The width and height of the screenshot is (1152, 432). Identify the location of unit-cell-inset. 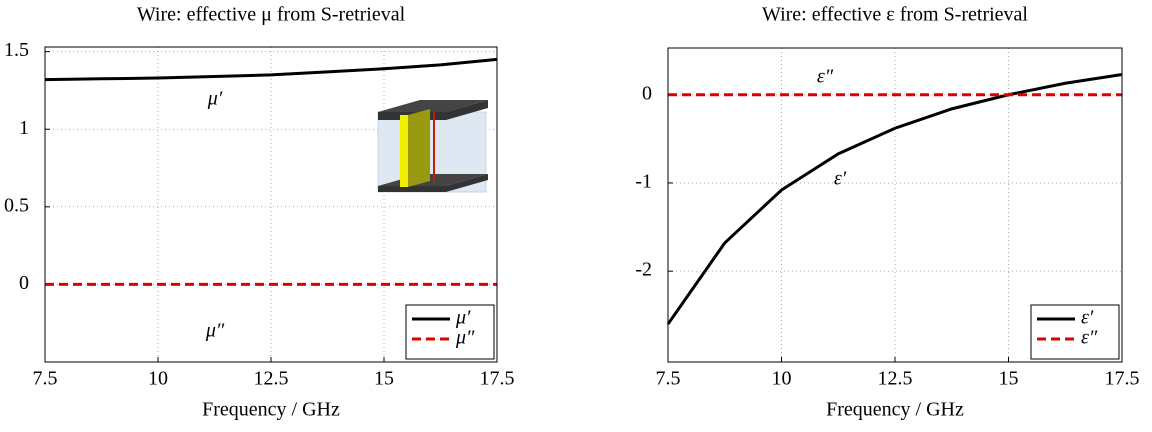
(432, 146).